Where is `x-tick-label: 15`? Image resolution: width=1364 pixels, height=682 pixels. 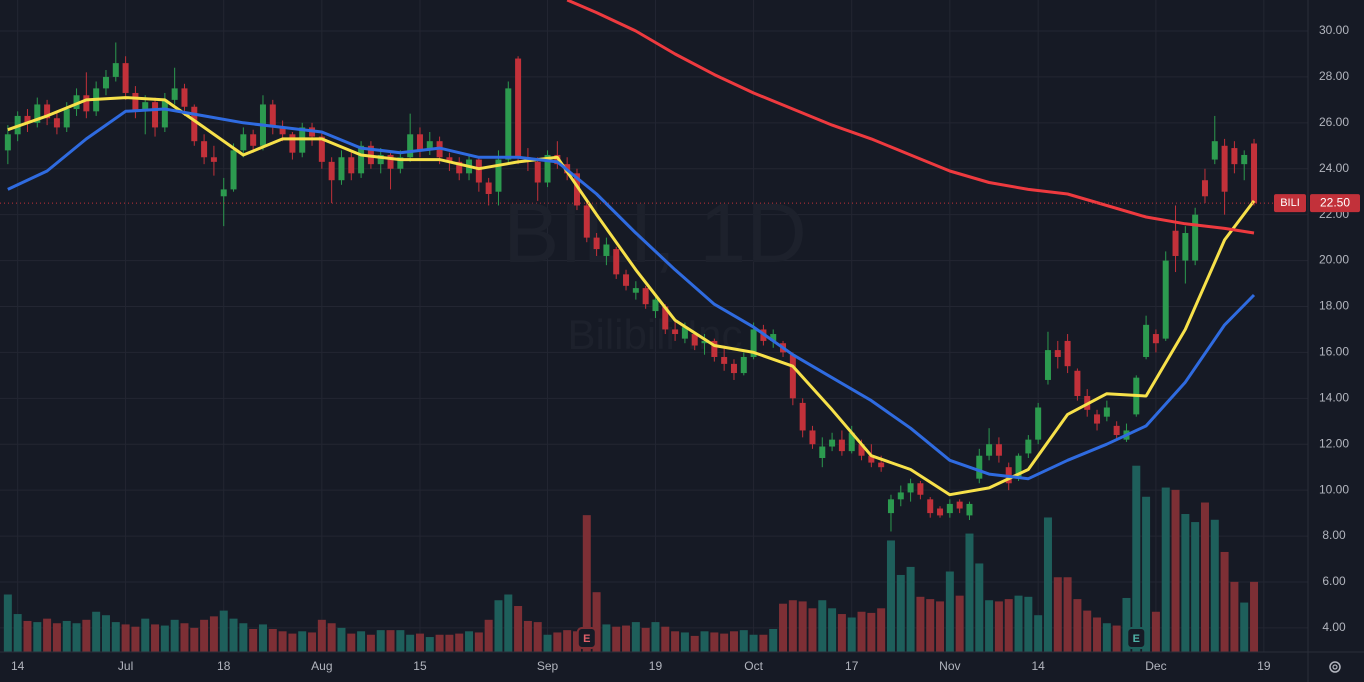 x-tick-label: 15 is located at coordinates (420, 666).